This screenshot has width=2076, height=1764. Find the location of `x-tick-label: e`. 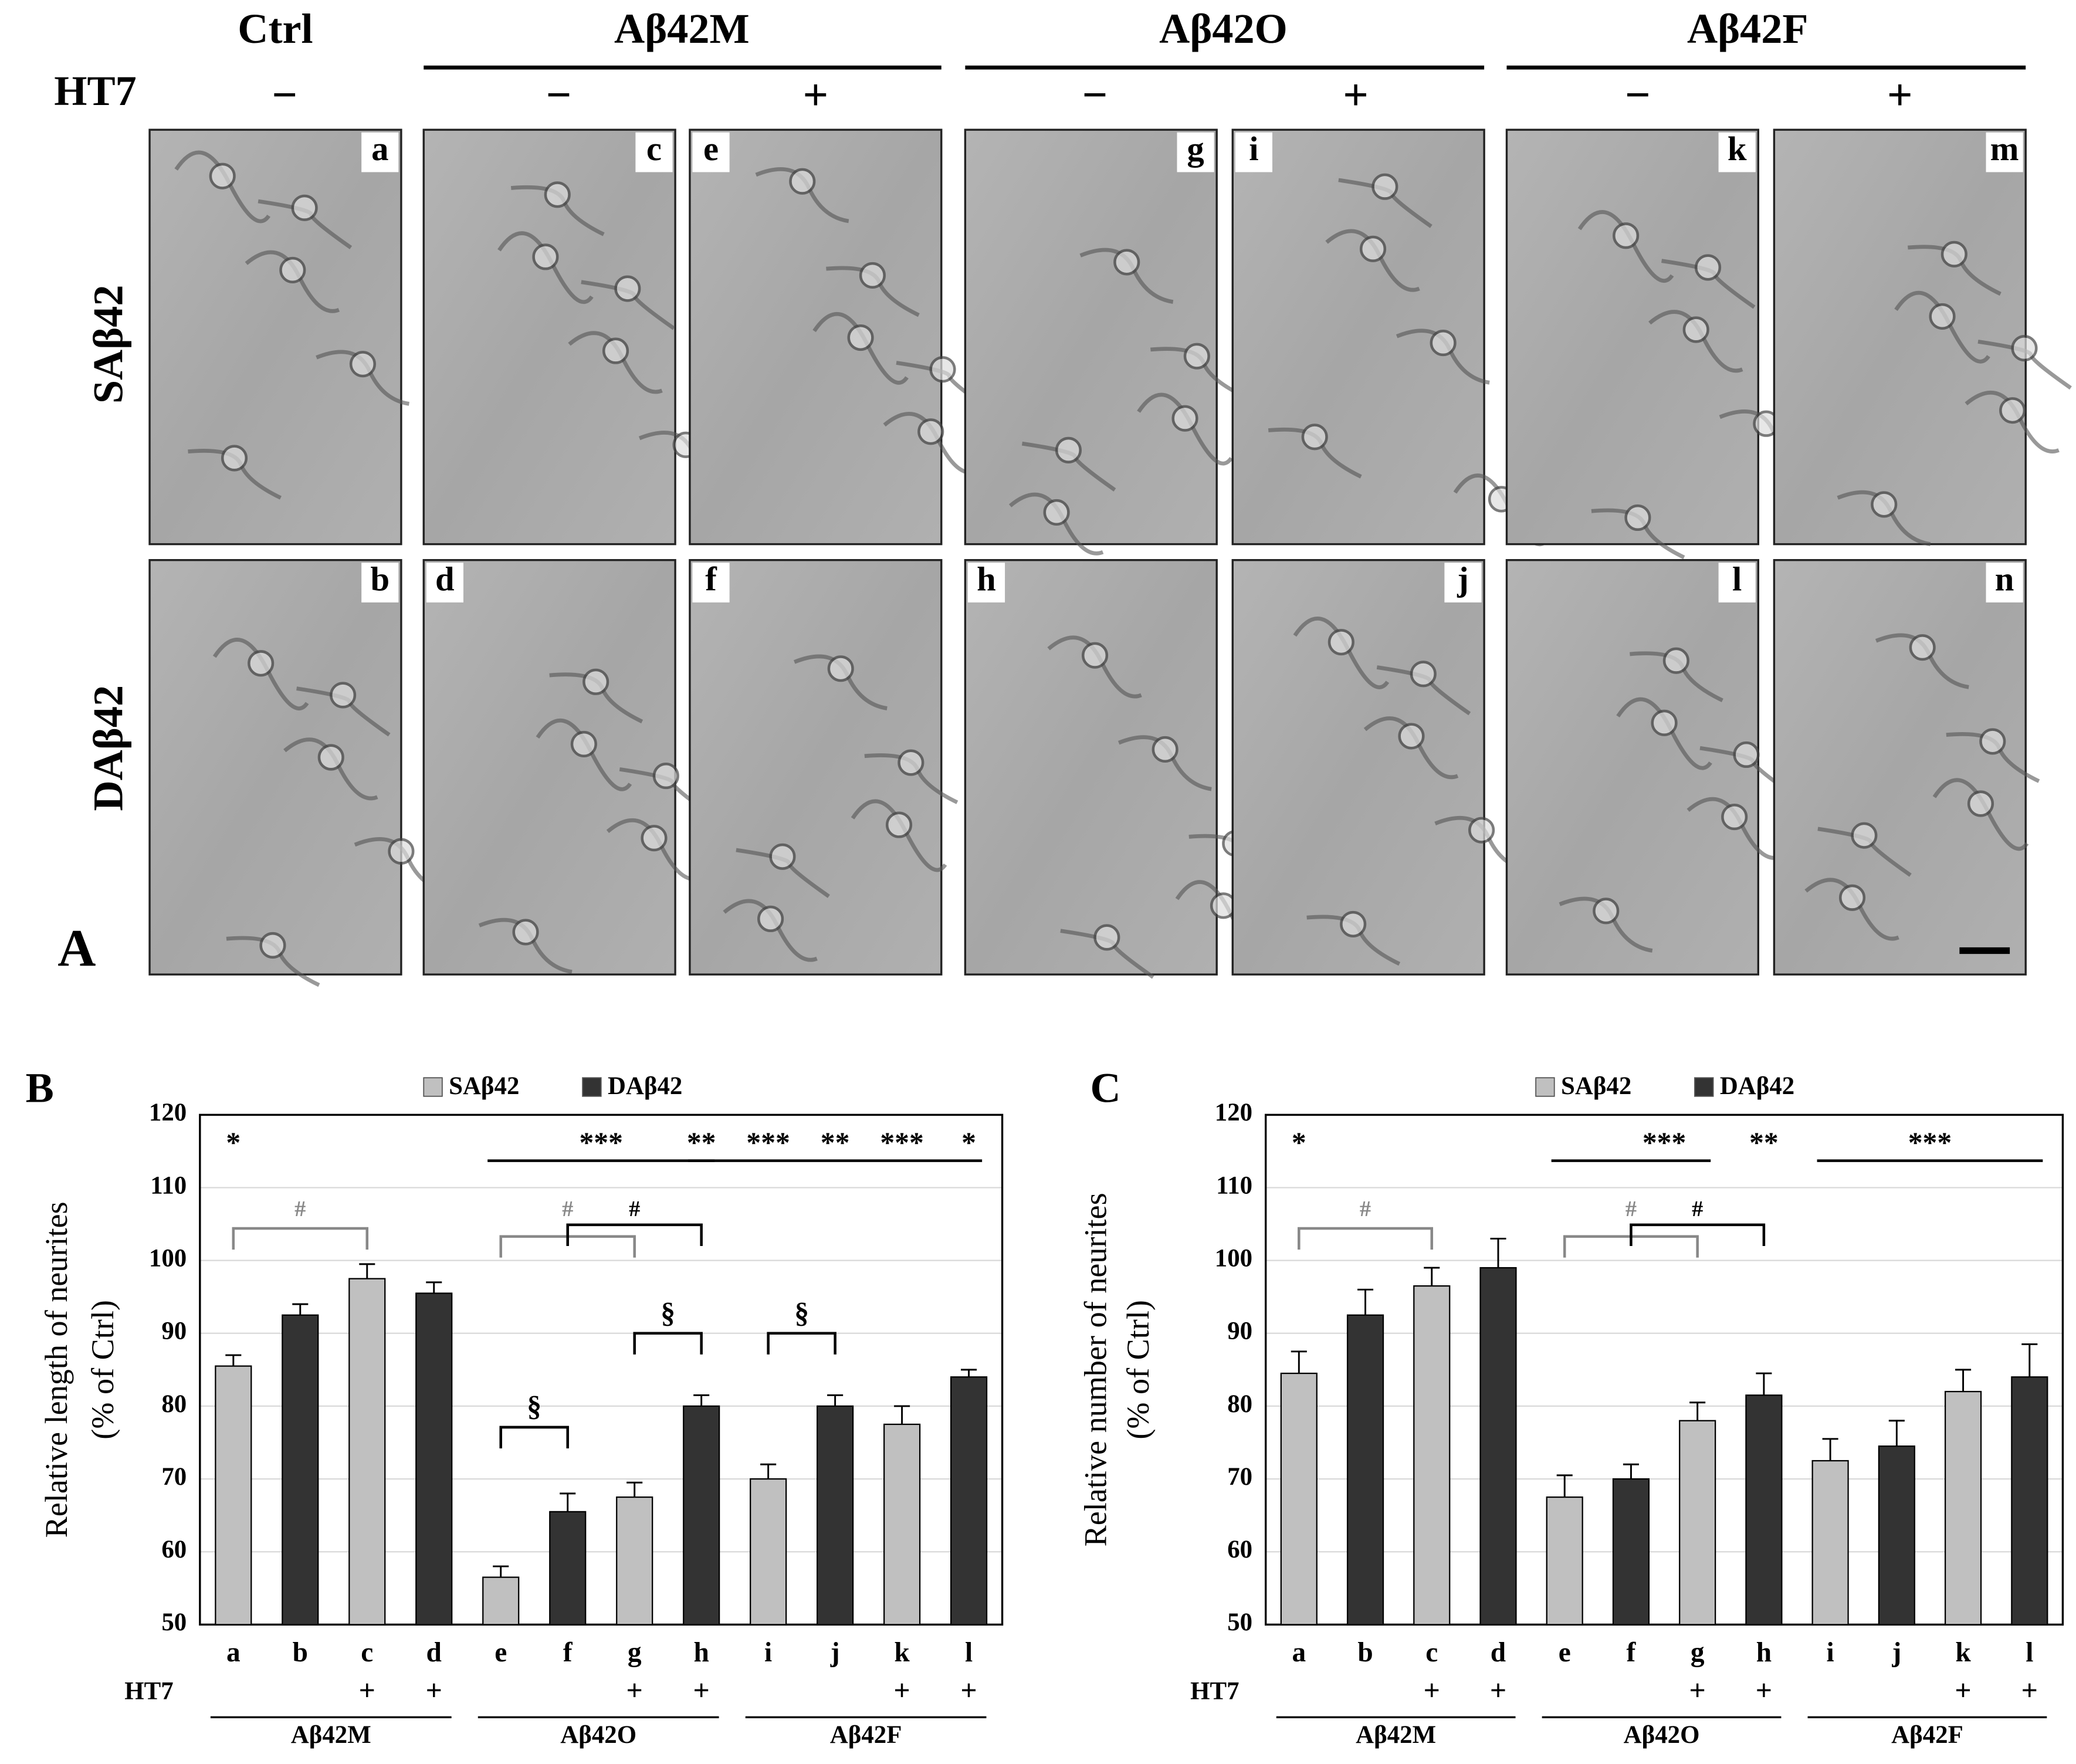

x-tick-label: e is located at coordinates (501, 1652).